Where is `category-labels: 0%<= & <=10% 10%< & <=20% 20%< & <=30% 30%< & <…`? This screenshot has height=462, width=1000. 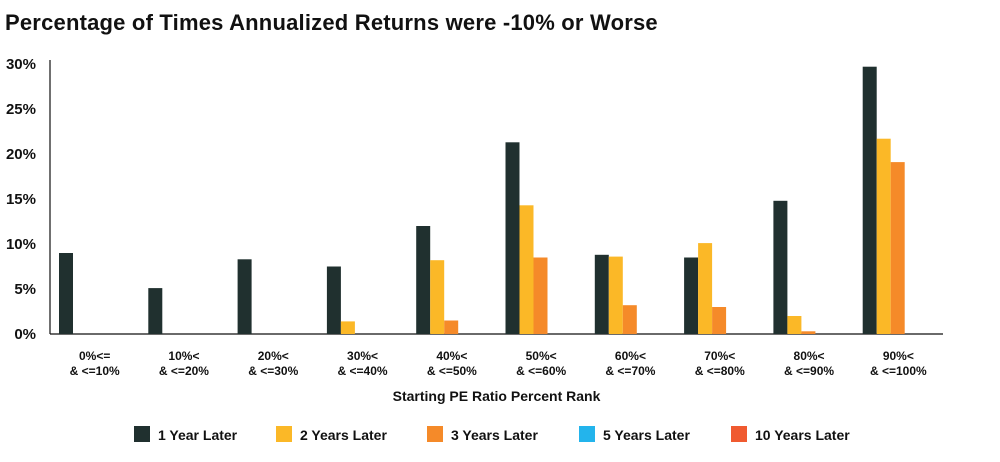 category-labels: 0%<= & <=10% 10%< & <=20% 20%< & <=30% 30%< & <… is located at coordinates (498, 363).